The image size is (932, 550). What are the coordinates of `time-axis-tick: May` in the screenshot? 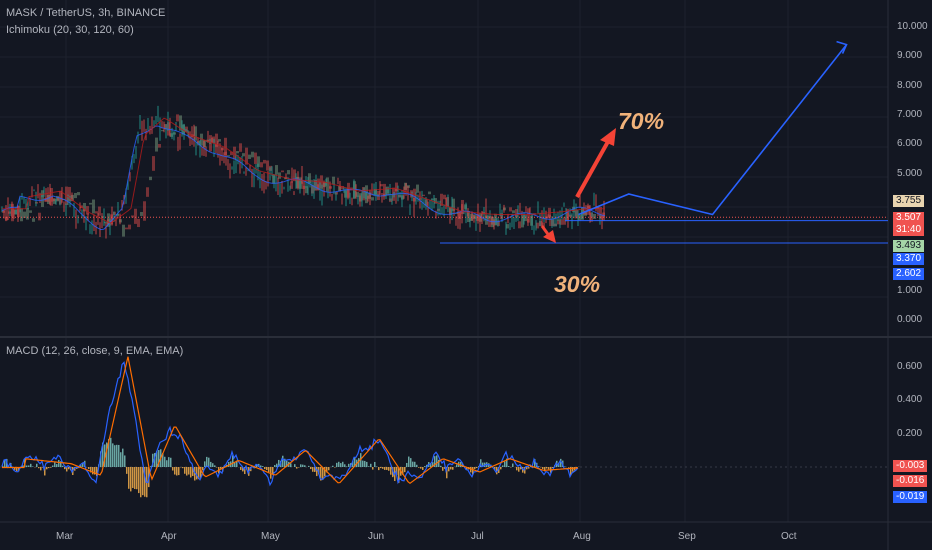 It's located at (270, 536).